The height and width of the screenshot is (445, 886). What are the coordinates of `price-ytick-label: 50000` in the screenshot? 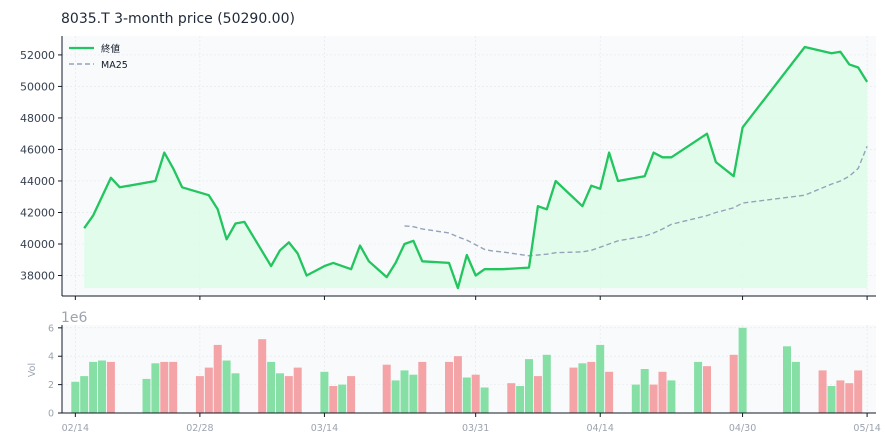 It's located at (37, 86).